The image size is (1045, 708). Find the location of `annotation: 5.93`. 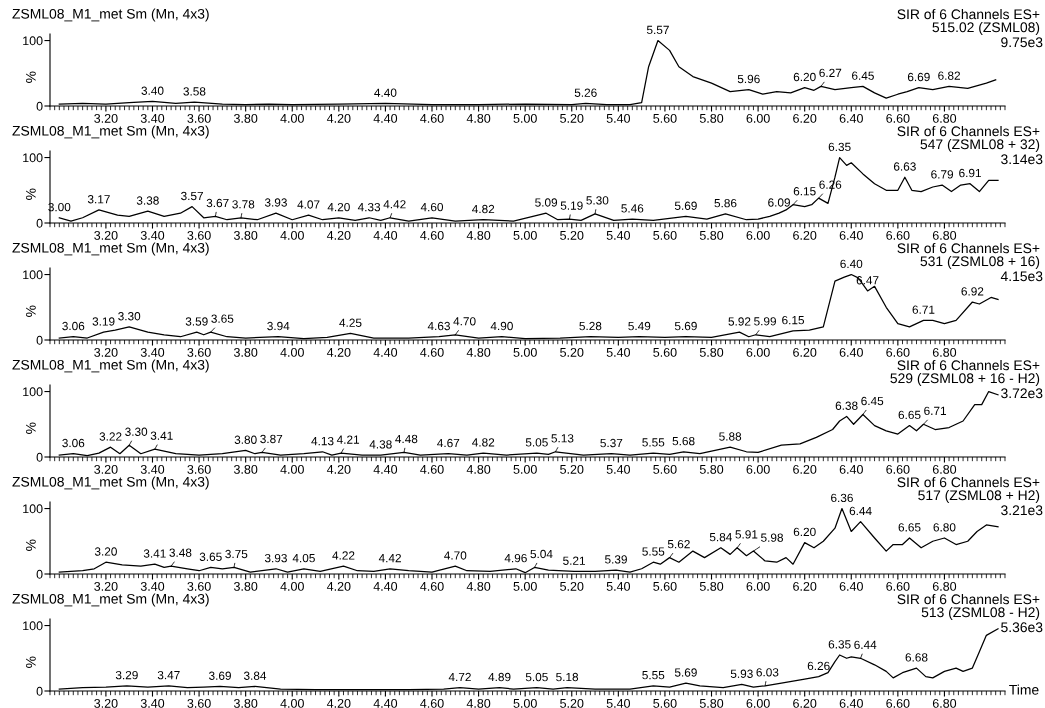

annotation: 5.93 is located at coordinates (741, 673).